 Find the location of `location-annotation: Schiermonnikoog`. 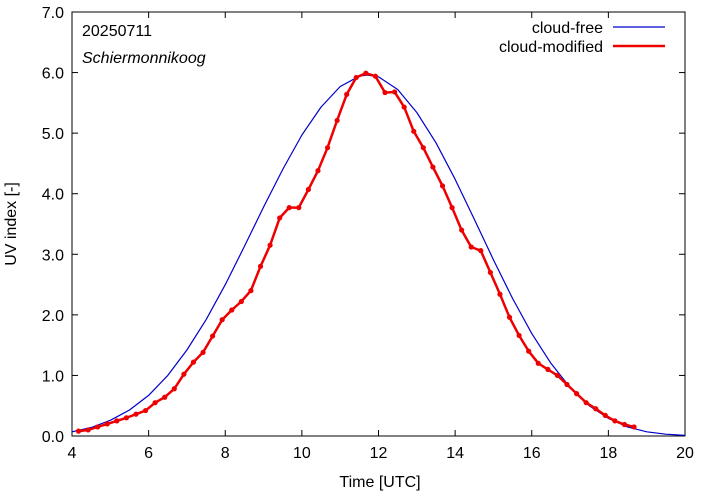

location-annotation: Schiermonnikoog is located at coordinates (144, 58).